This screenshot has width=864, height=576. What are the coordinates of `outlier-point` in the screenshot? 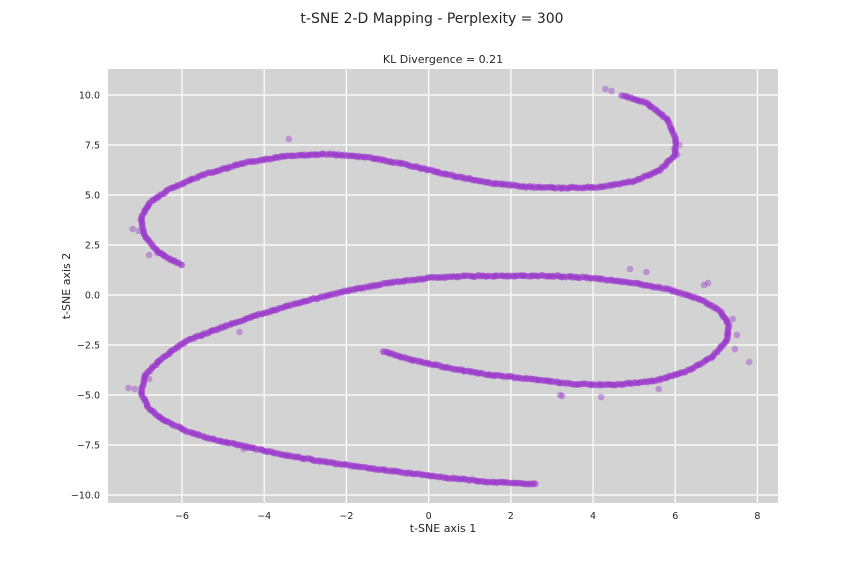 It's located at (735, 349).